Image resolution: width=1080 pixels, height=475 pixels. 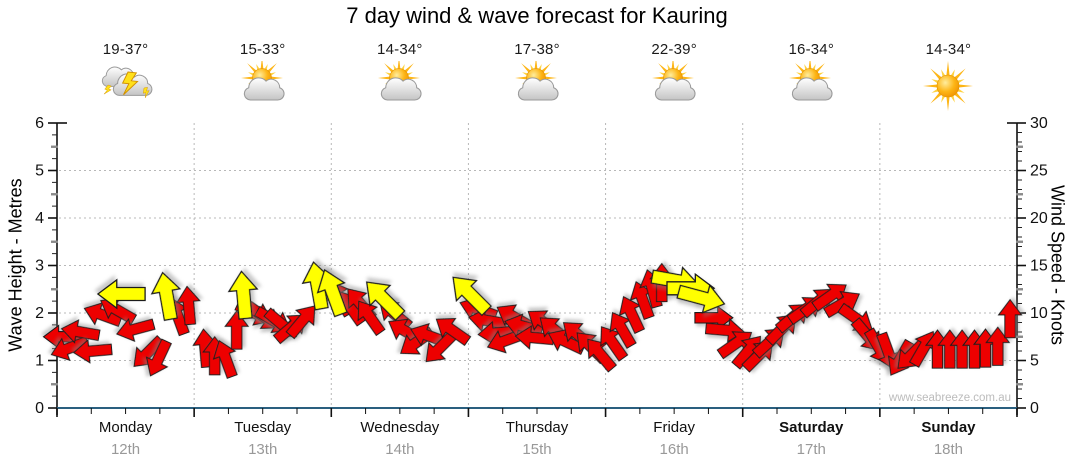 What do you see at coordinates (1039, 313) in the screenshot?
I see `svg-text: 10` at bounding box center [1039, 313].